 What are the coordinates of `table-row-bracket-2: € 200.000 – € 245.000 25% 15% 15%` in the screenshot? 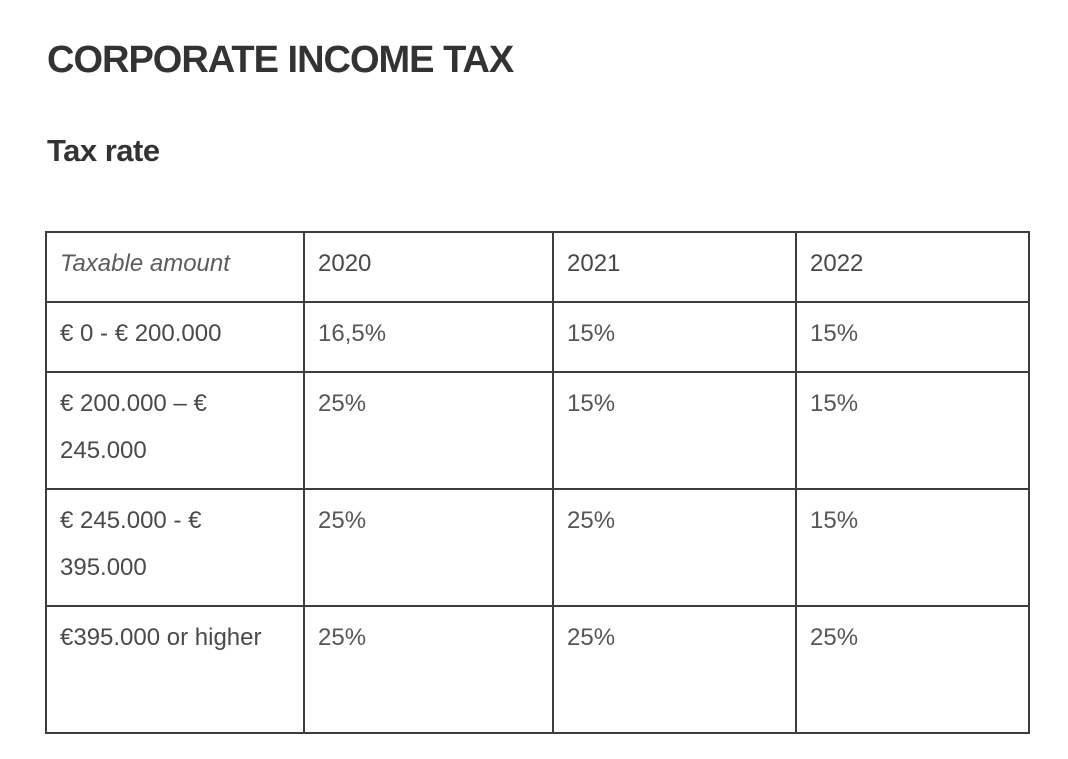 It's located at (537, 430).